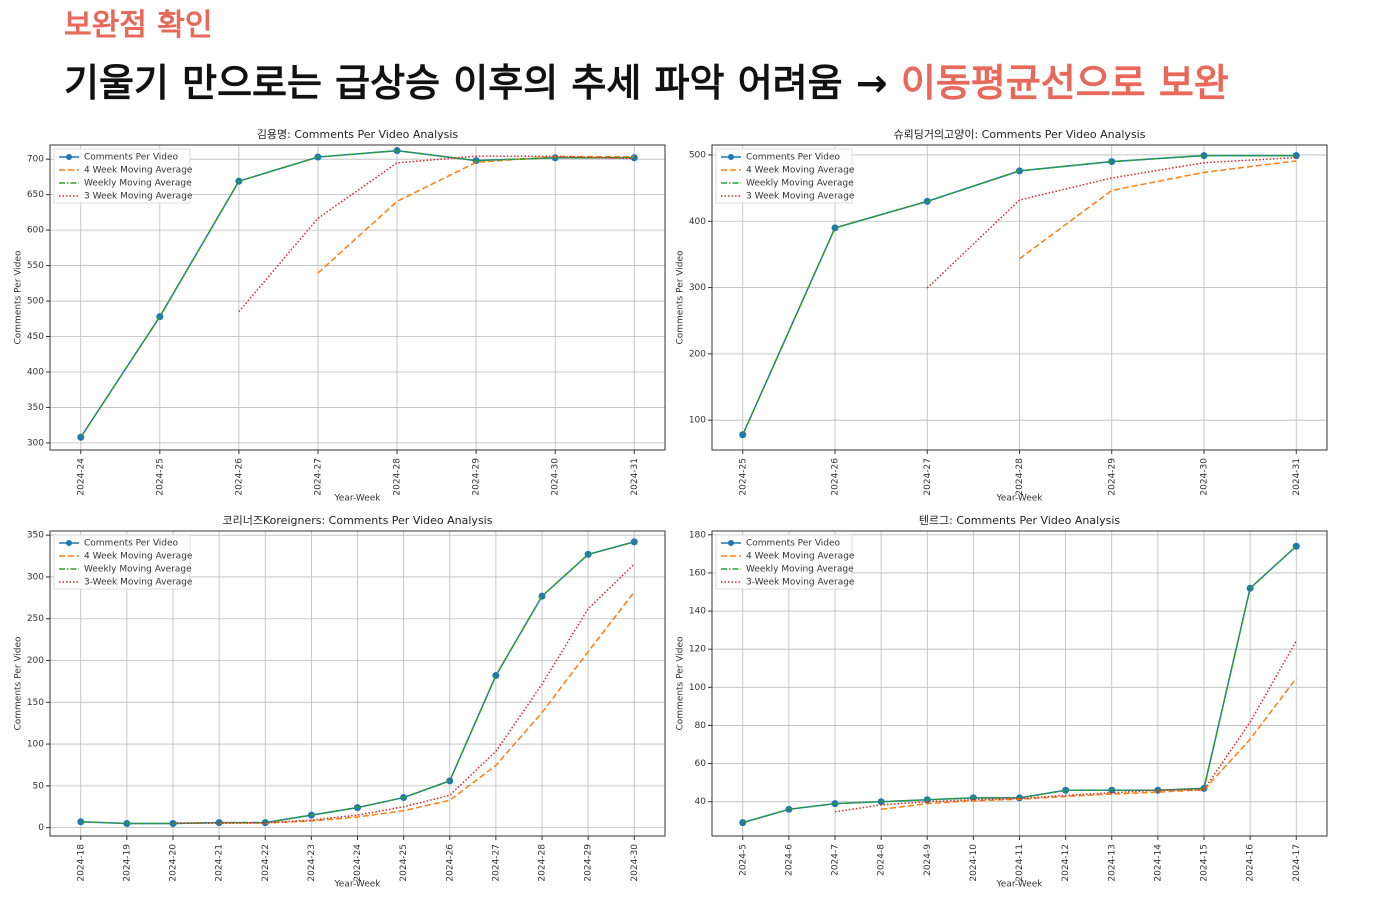 The image size is (1374, 904). Describe the element at coordinates (138, 25) in the screenshot. I see `section-label: 보완점 확인` at that location.